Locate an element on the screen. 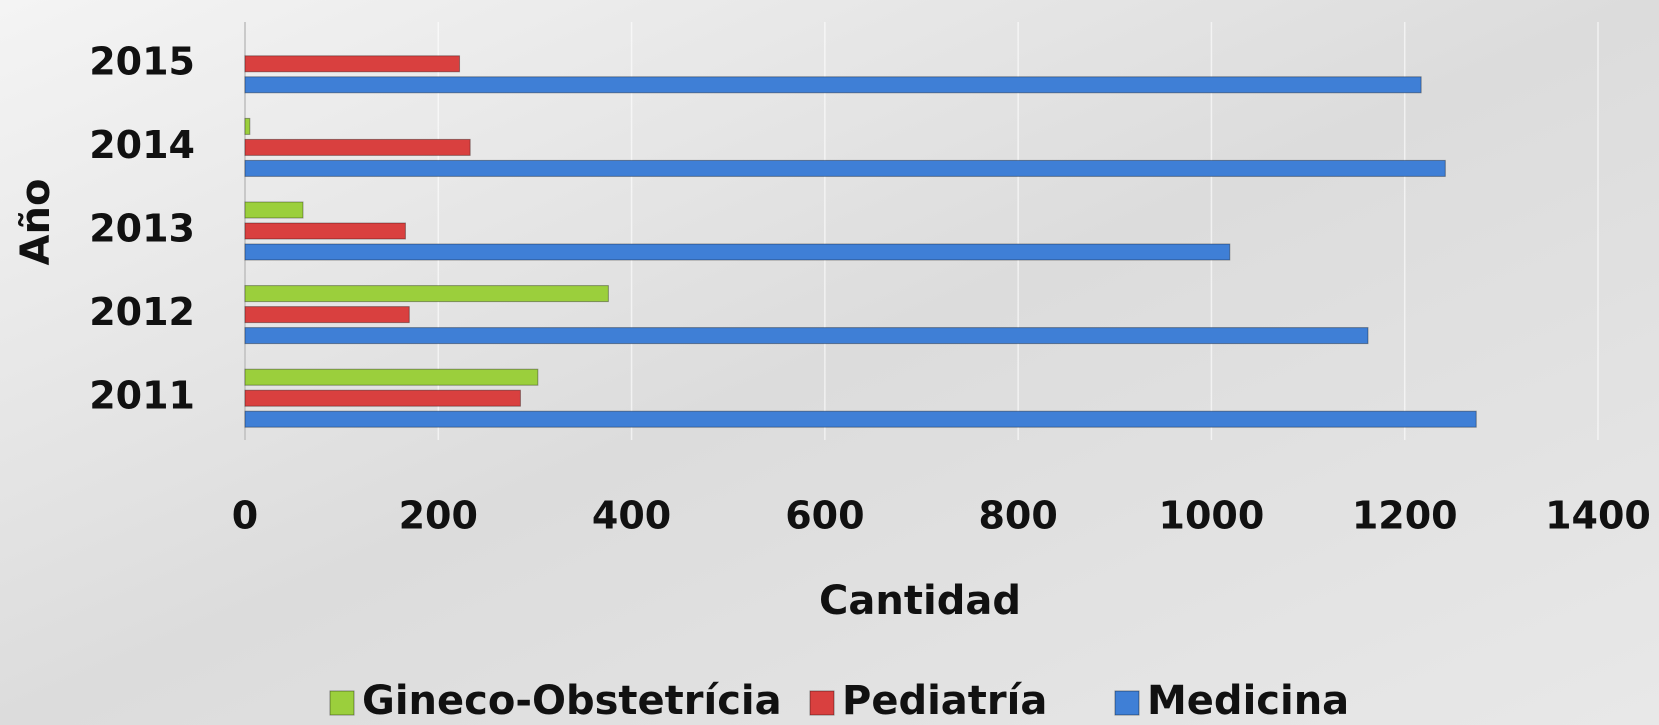 This screenshot has height=725, width=1659. y-tick-label: 2014 is located at coordinates (142, 145).